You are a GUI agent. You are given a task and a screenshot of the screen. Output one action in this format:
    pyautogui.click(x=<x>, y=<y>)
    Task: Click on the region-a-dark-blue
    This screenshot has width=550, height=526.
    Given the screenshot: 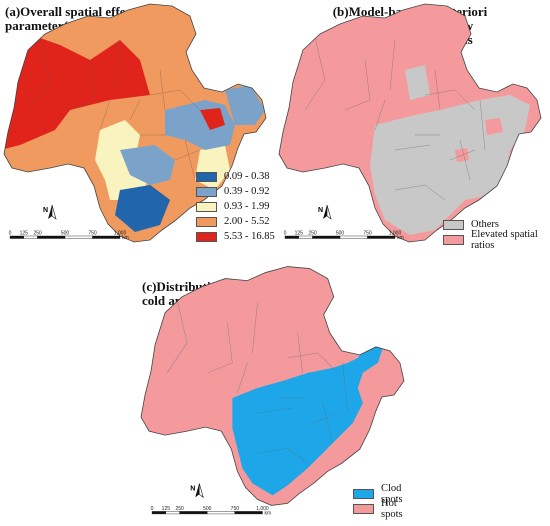 What is the action you would take?
    pyautogui.click(x=142, y=208)
    